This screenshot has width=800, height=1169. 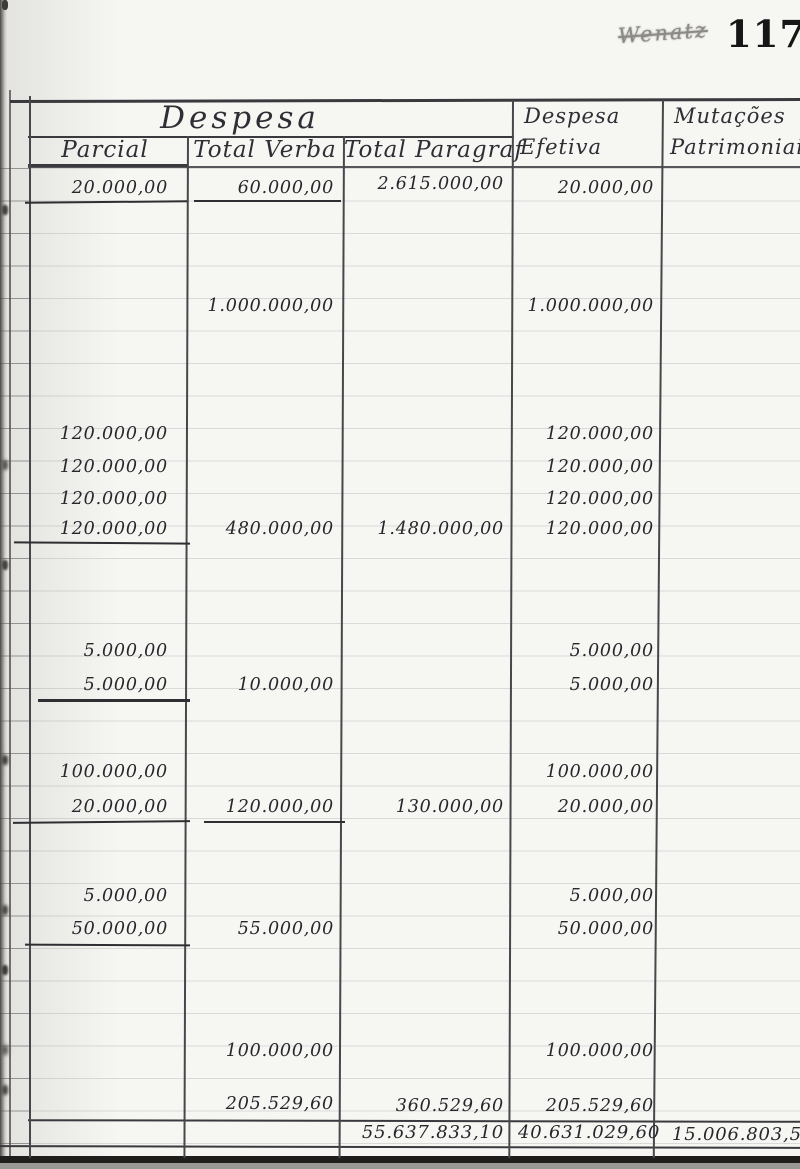 What do you see at coordinates (440, 184) in the screenshot?
I see `cell-total-paragraf: 2.615.000,00` at bounding box center [440, 184].